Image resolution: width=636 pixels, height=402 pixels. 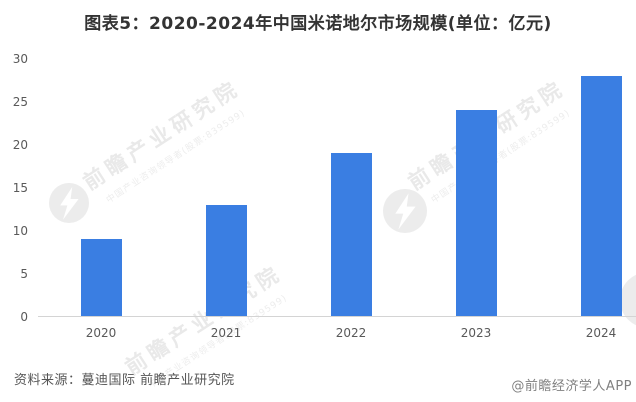 I want to click on y-axis-tick-label: 5, so click(x=24, y=273).